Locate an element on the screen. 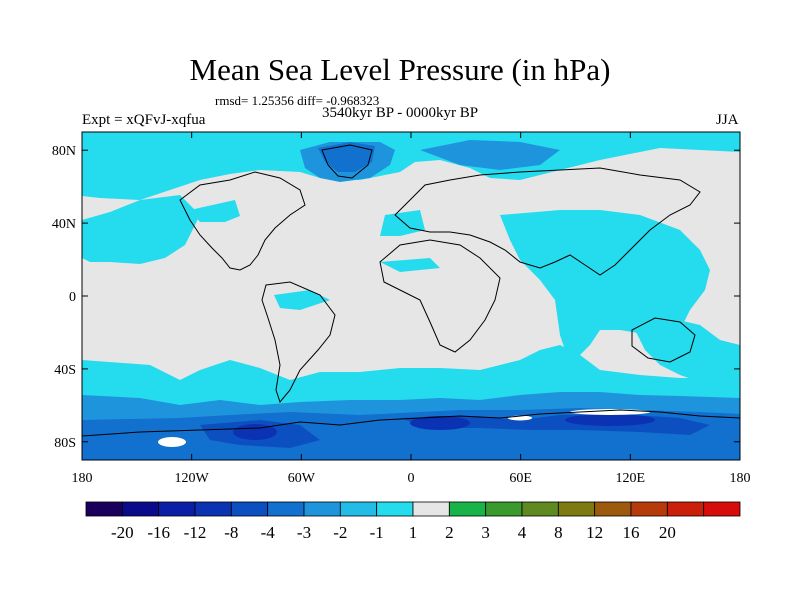 The width and height of the screenshot is (800, 600). colorbar: -20 -16 -12 -8 -4 -3 -2 -1 1 2 3 4 8 12 16 20 is located at coordinates (413, 521).